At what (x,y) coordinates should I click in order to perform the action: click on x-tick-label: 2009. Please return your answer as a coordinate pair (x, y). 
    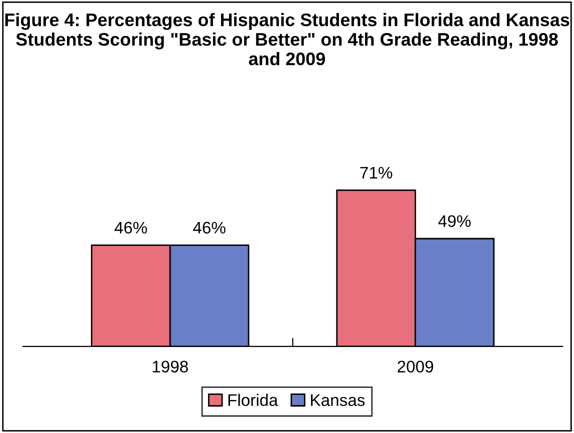
    Looking at the image, I should click on (416, 366).